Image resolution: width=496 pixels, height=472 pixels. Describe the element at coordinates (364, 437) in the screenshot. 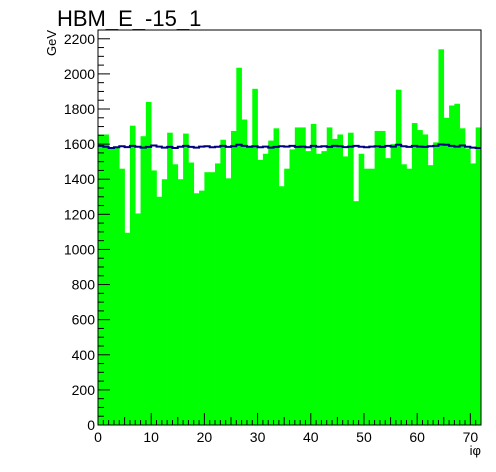

I see `x-tick-label: 50` at that location.